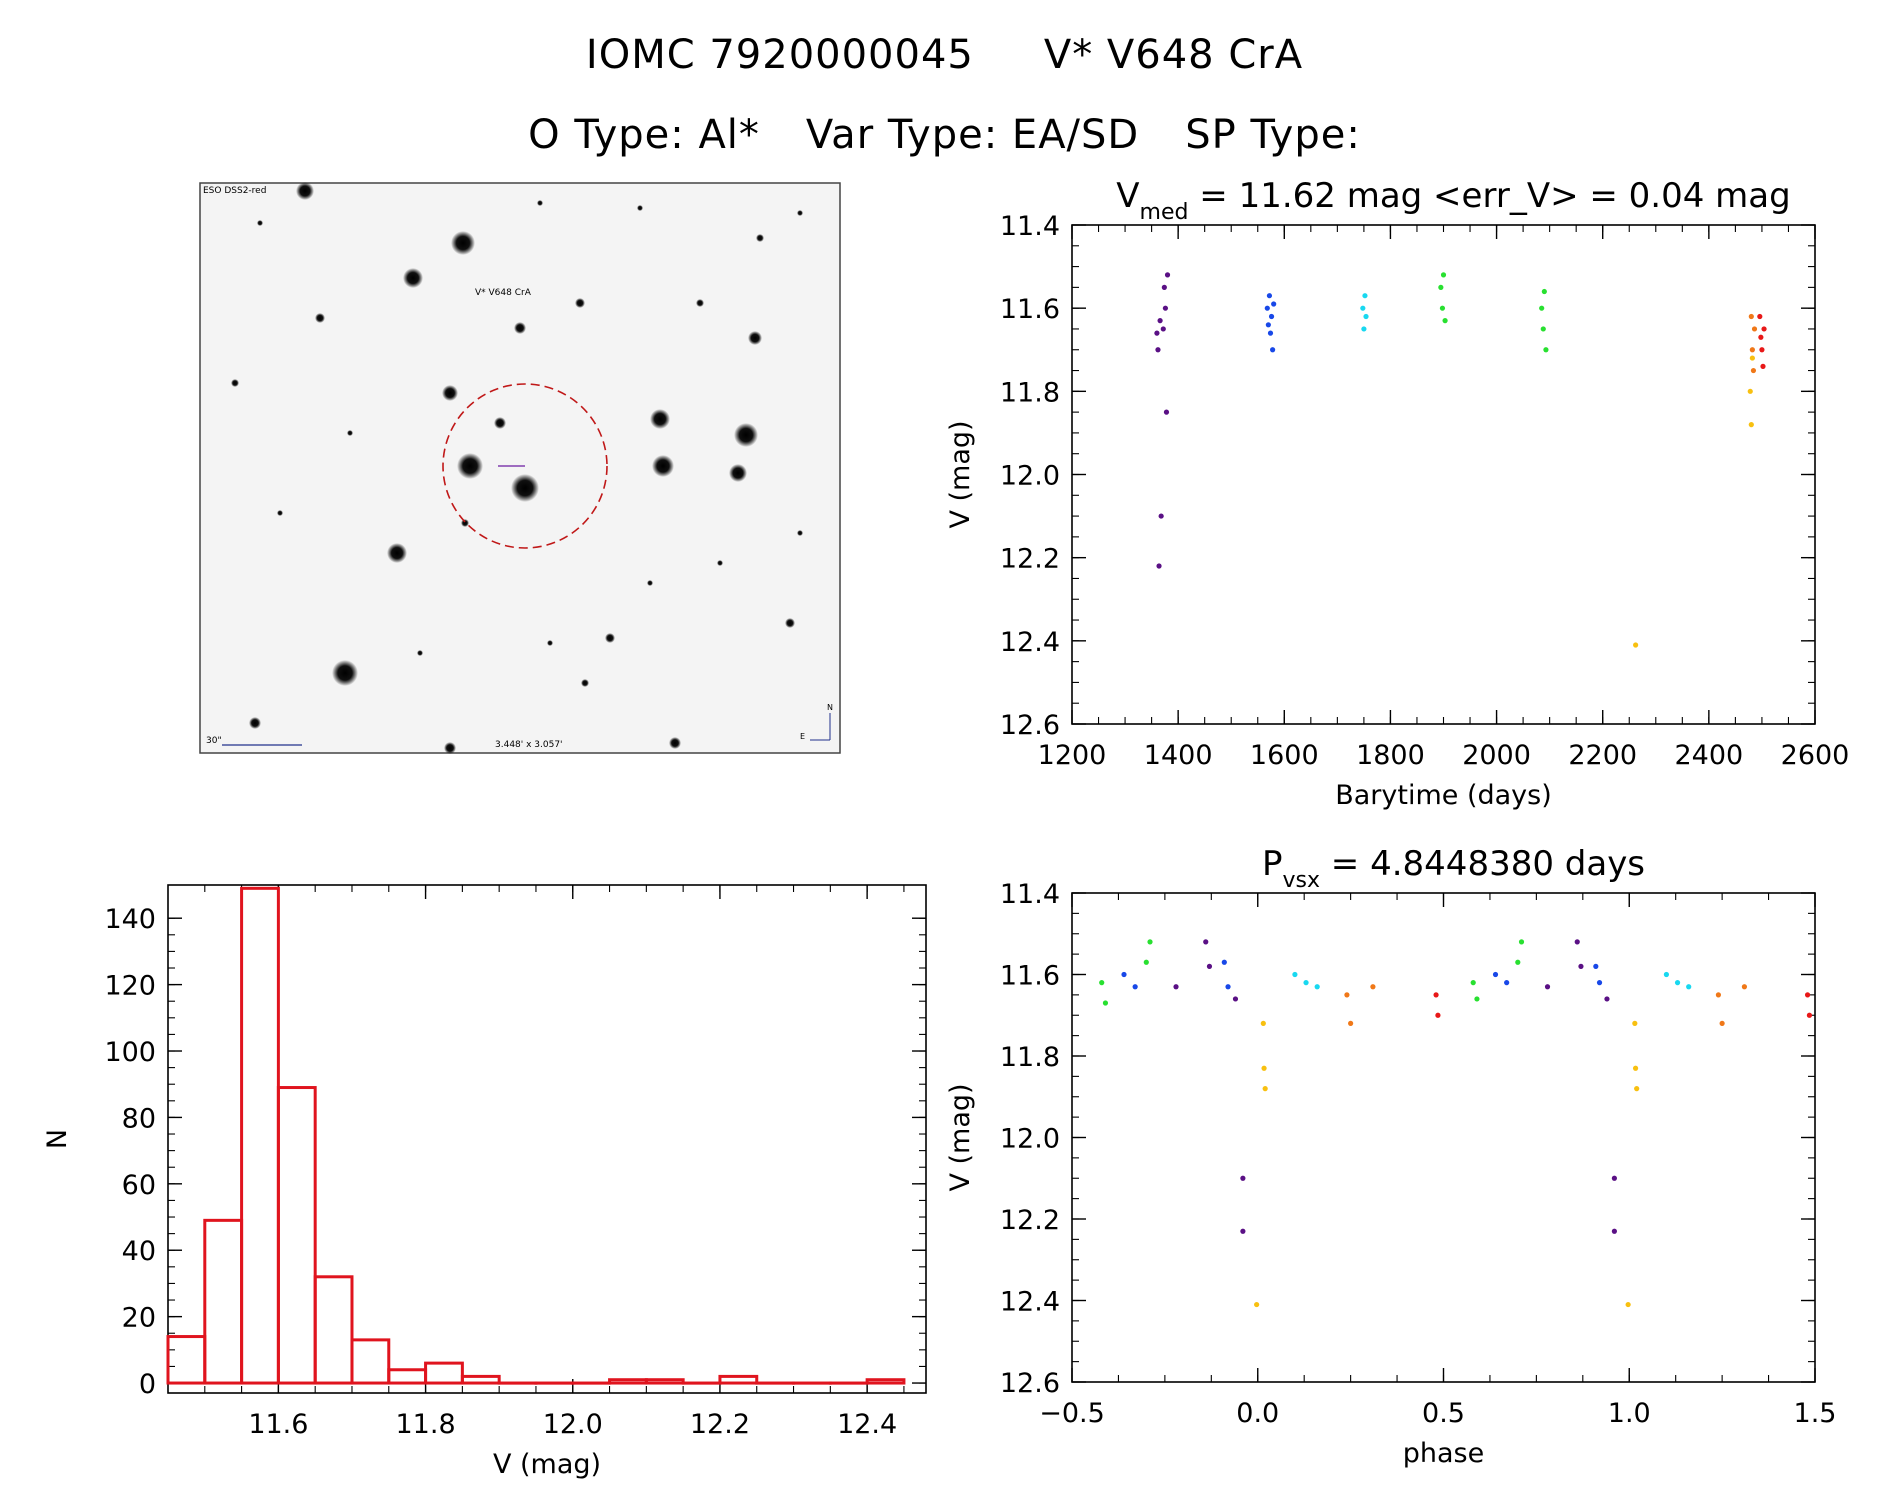  Describe the element at coordinates (503, 293) in the screenshot. I see `target-label: V* V648 CrA` at that location.